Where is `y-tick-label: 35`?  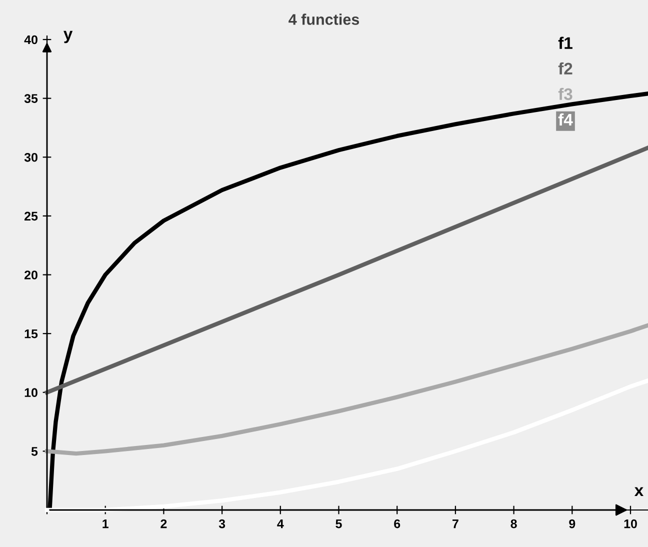 y-tick-label: 35 is located at coordinates (31, 99).